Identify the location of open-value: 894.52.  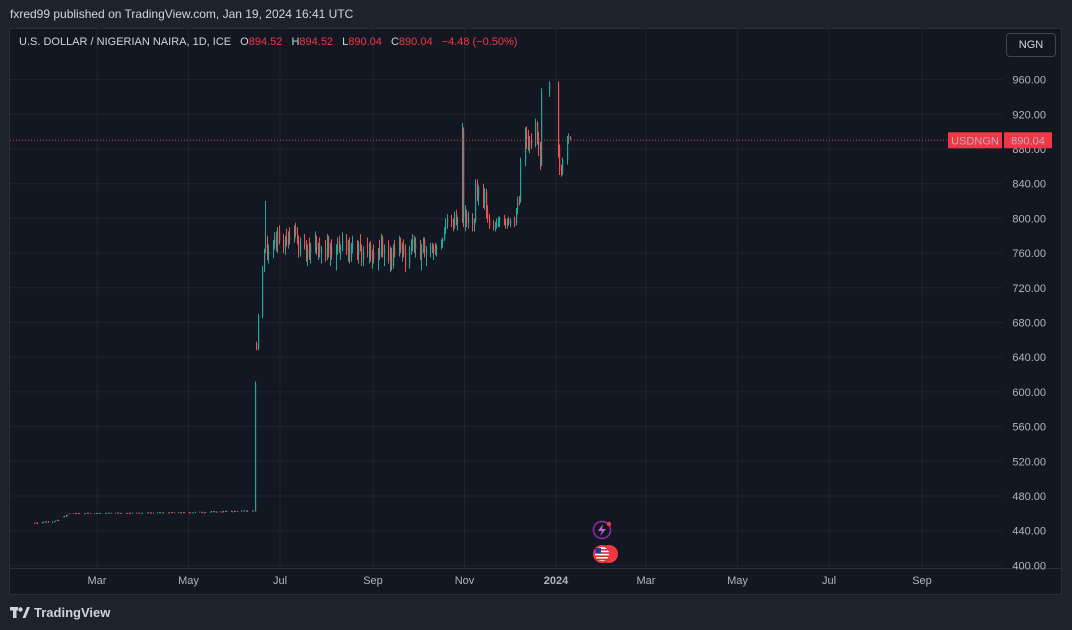
(265, 42).